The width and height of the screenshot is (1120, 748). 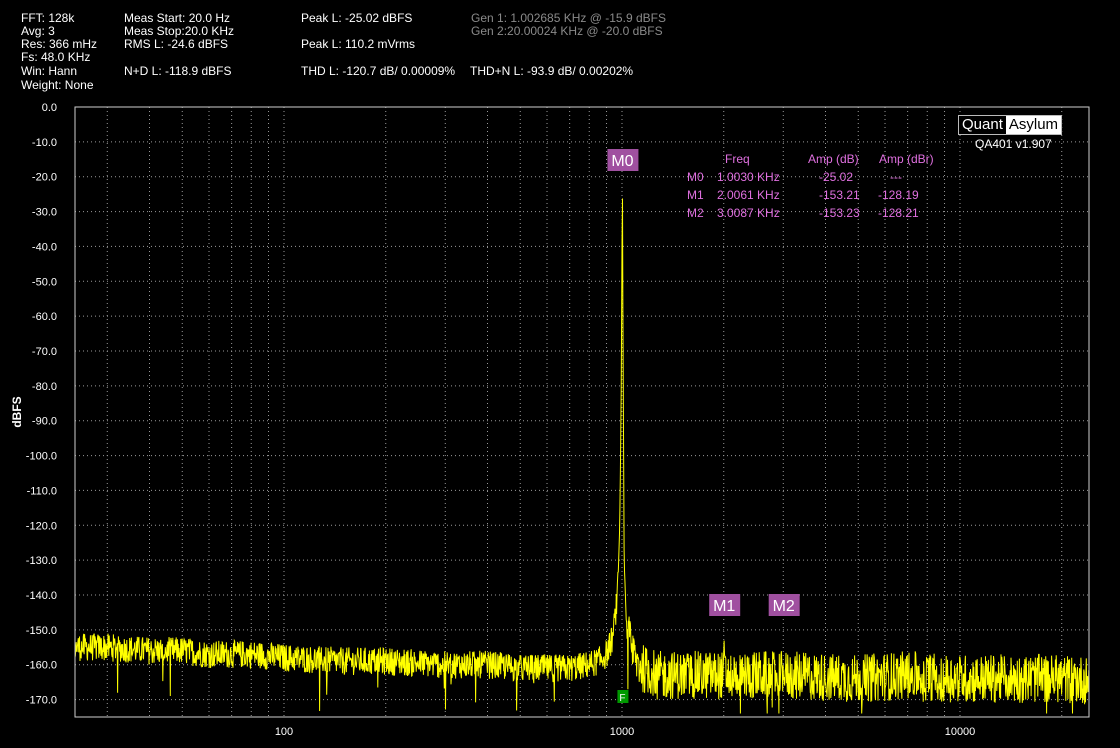 I want to click on x-tick-label: 1000, so click(x=622, y=732).